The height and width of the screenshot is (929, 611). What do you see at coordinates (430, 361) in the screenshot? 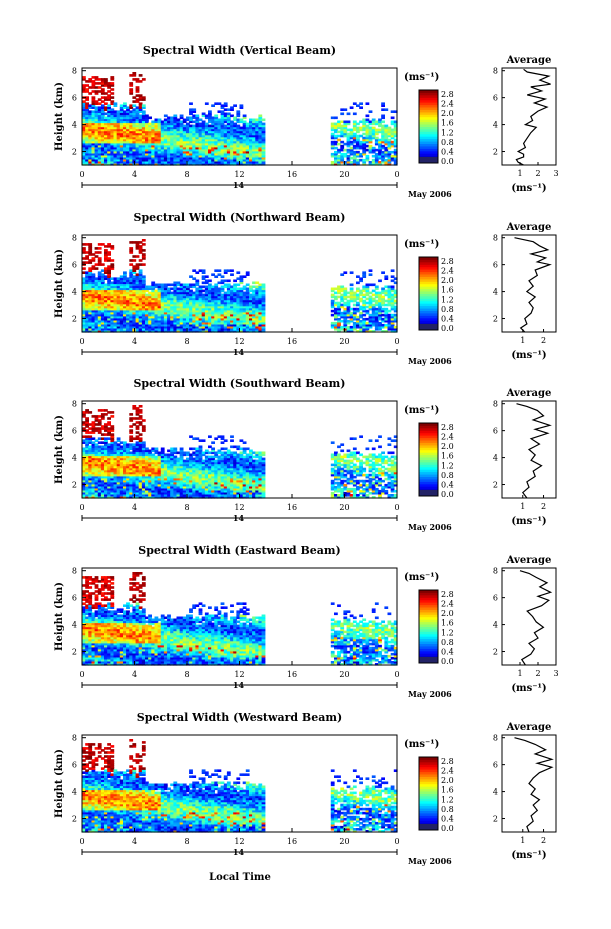
I see `date-label: May 2006` at bounding box center [430, 361].